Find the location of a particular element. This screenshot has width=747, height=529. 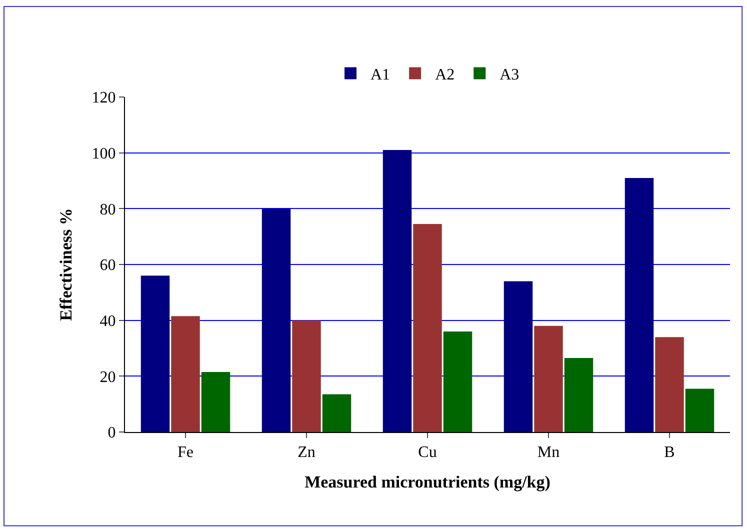

x-tick-label: B is located at coordinates (669, 453).